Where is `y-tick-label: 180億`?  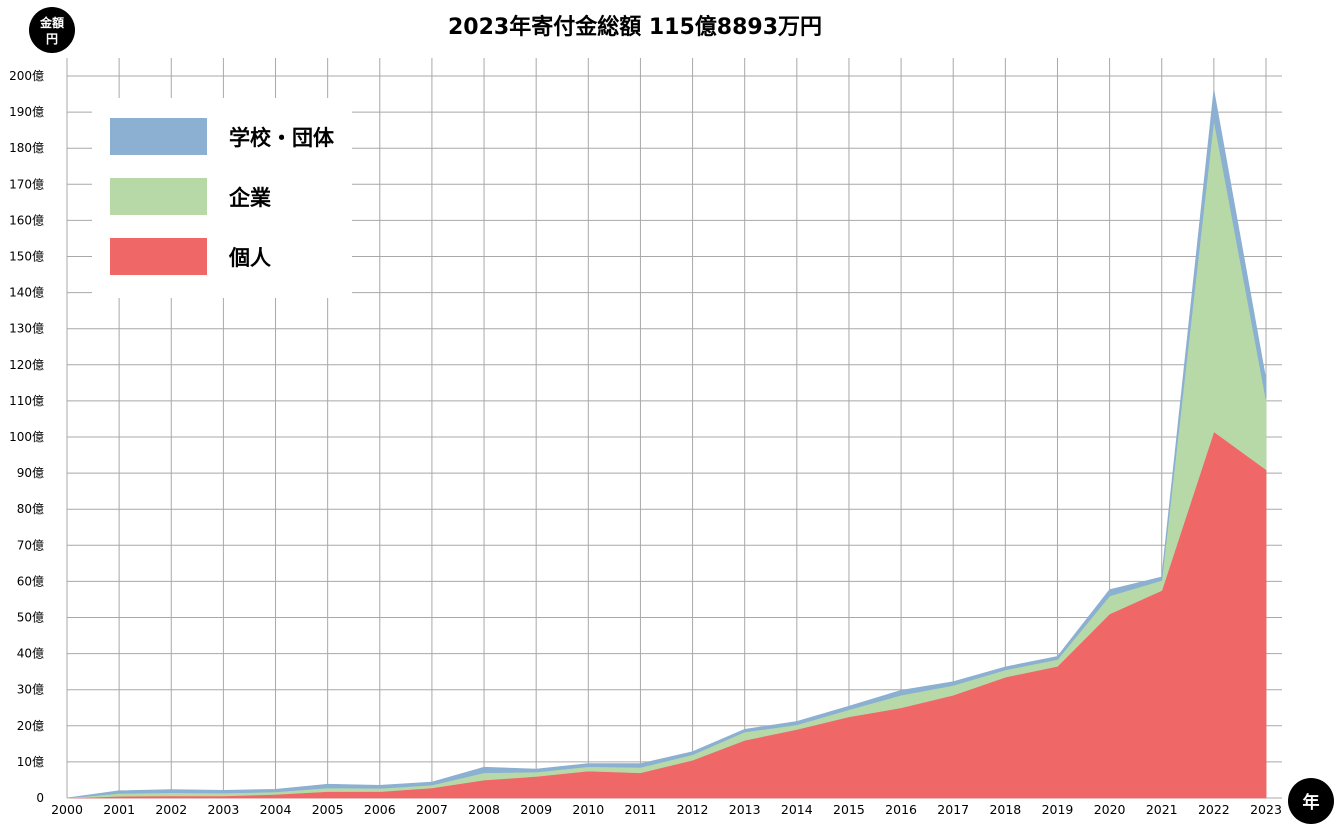 y-tick-label: 180億 is located at coordinates (26, 148).